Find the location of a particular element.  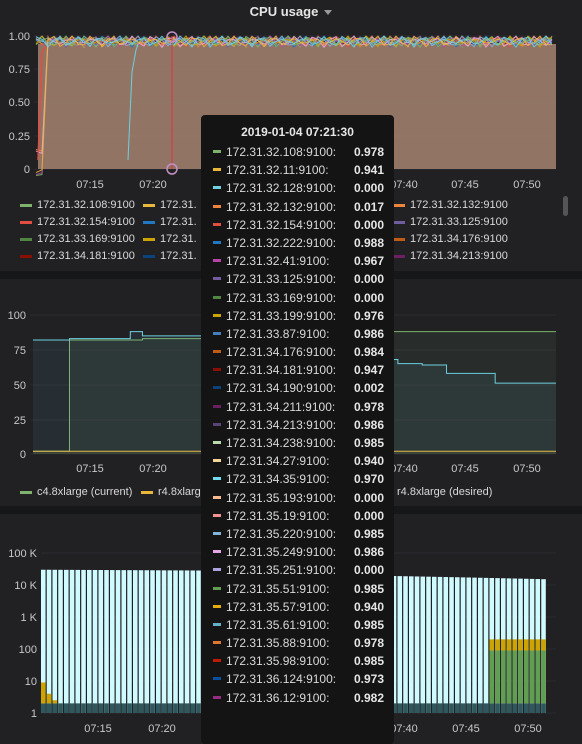

legend-item: 172.31.33.169:9100 is located at coordinates (77, 239).